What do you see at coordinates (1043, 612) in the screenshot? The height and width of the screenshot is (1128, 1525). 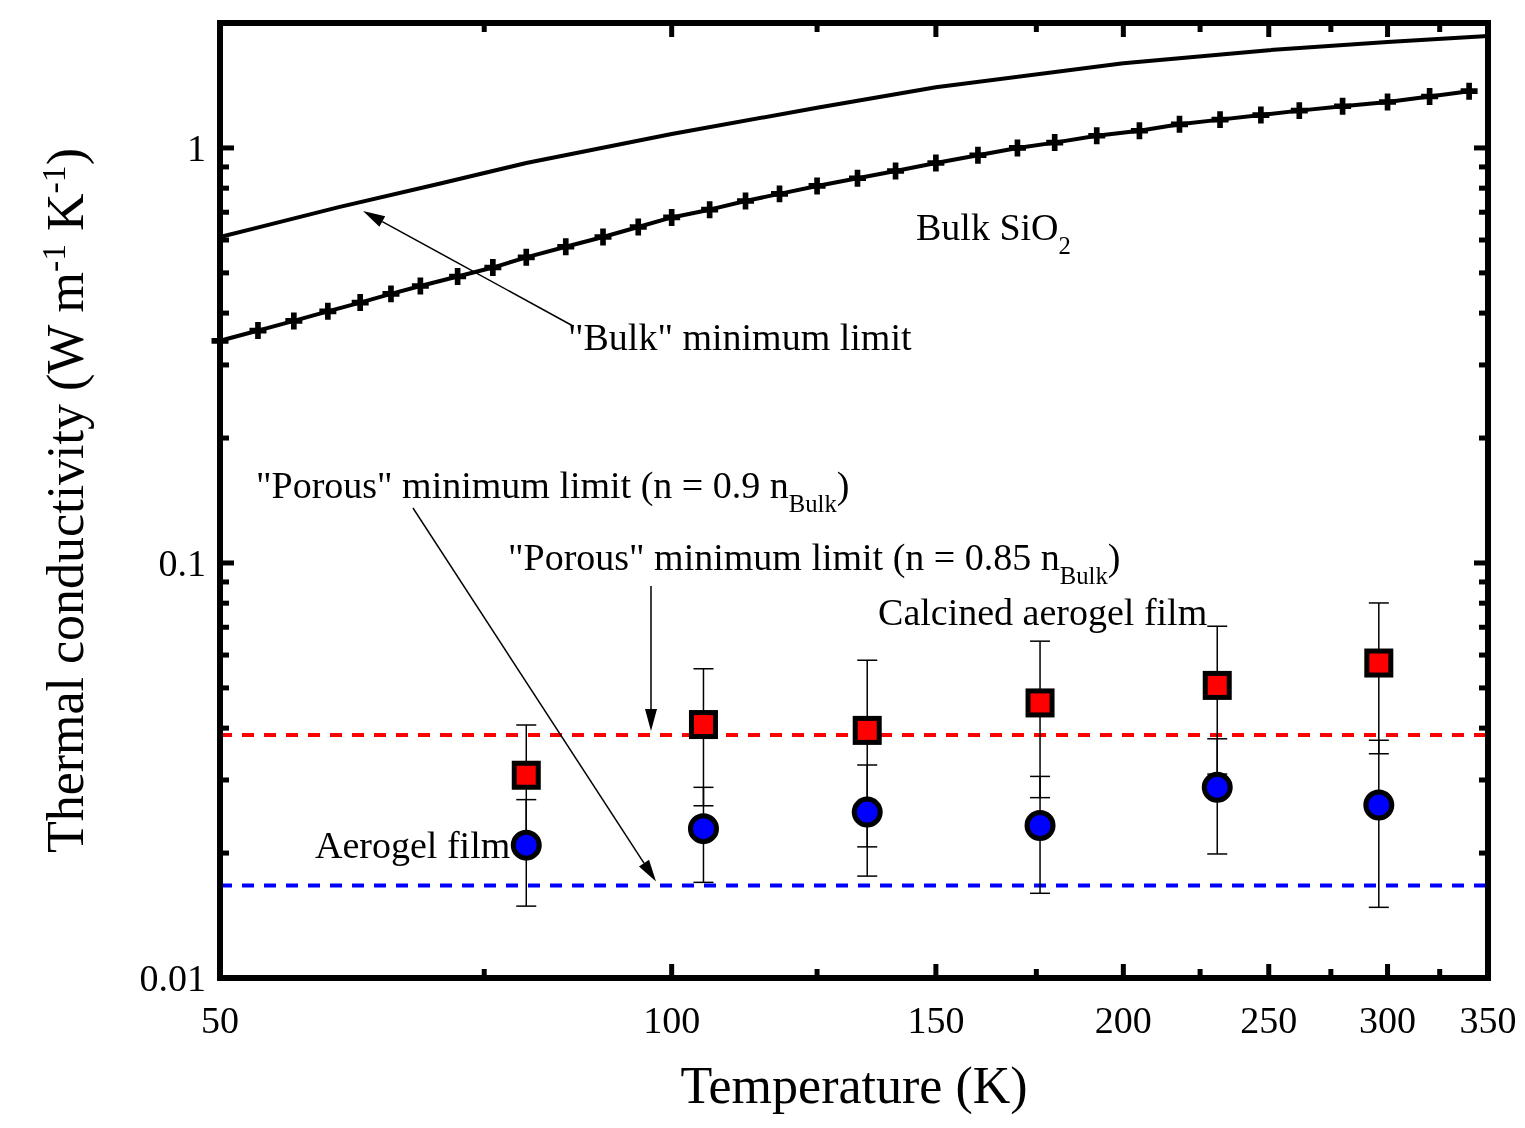 I see `series-label: Calcined aerogel film` at bounding box center [1043, 612].